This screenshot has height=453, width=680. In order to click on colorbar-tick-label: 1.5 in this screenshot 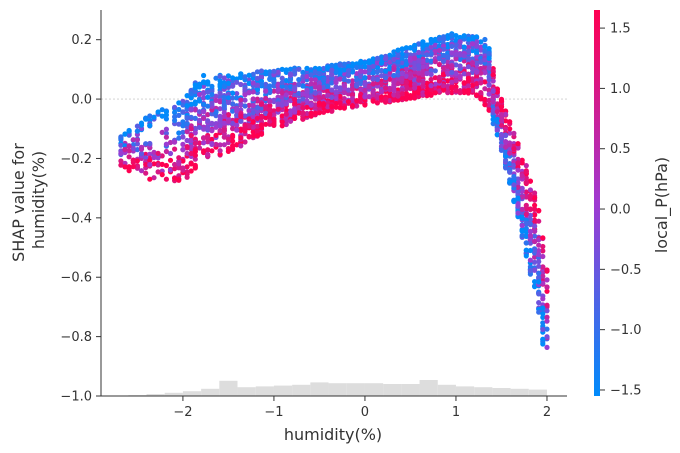, I will do `click(620, 29)`.